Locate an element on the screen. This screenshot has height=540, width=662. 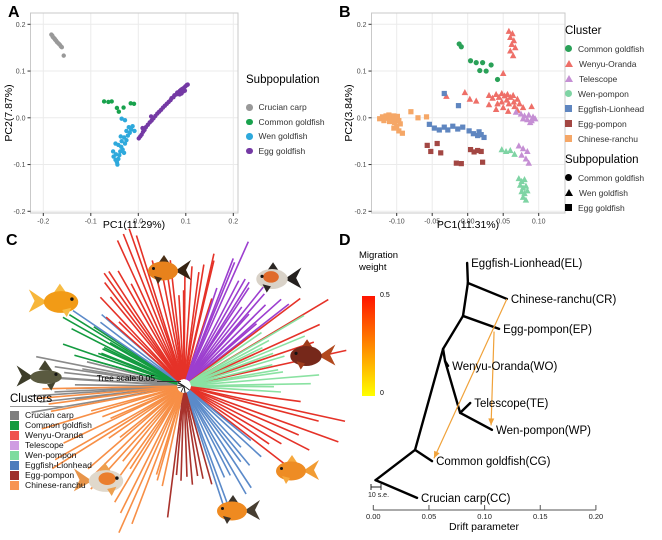
panel-label-b: B is located at coordinates (345, 12).